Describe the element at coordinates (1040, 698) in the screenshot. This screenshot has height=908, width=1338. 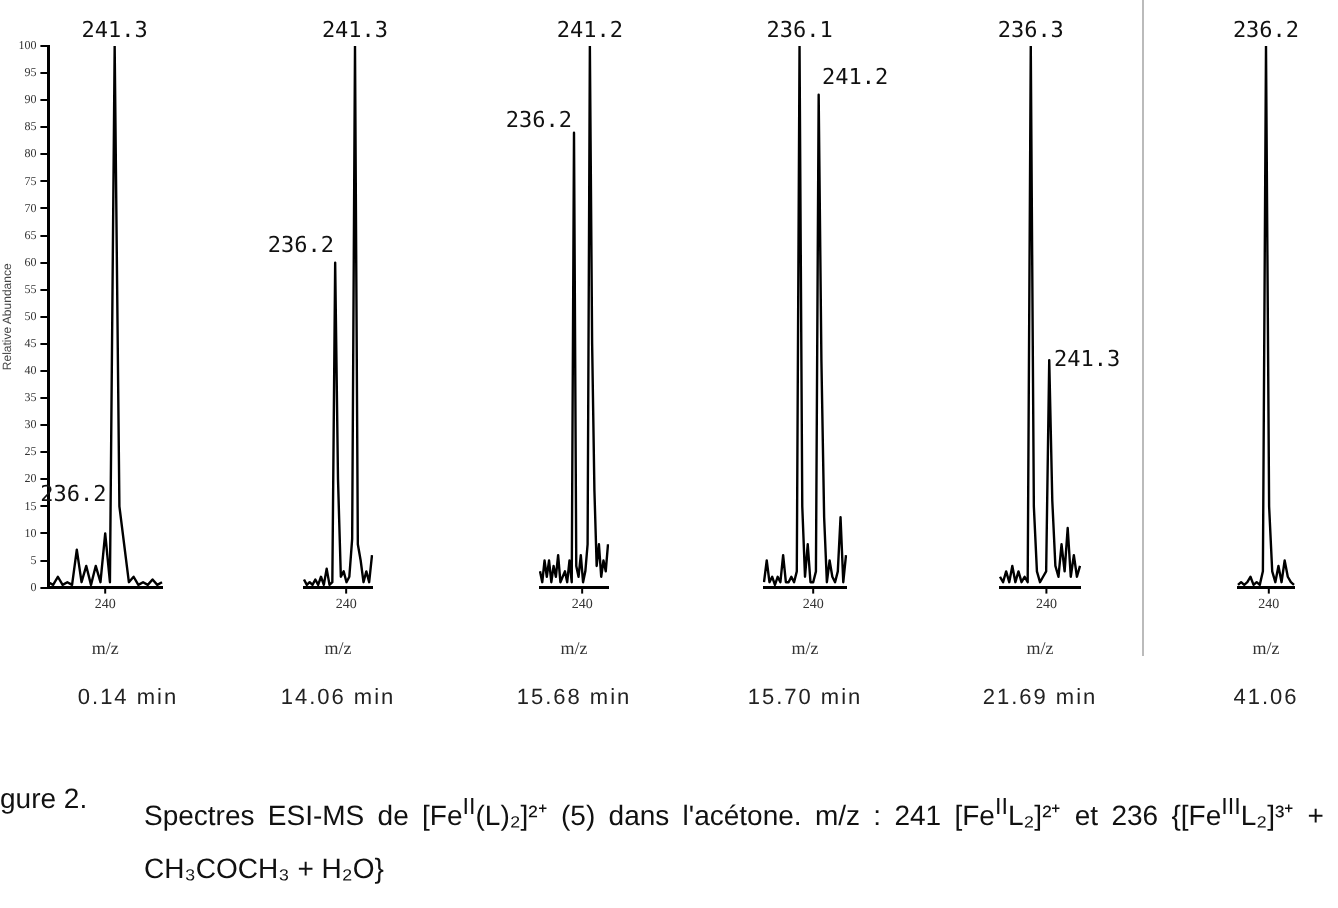
I see `text: 21.69 min` at that location.